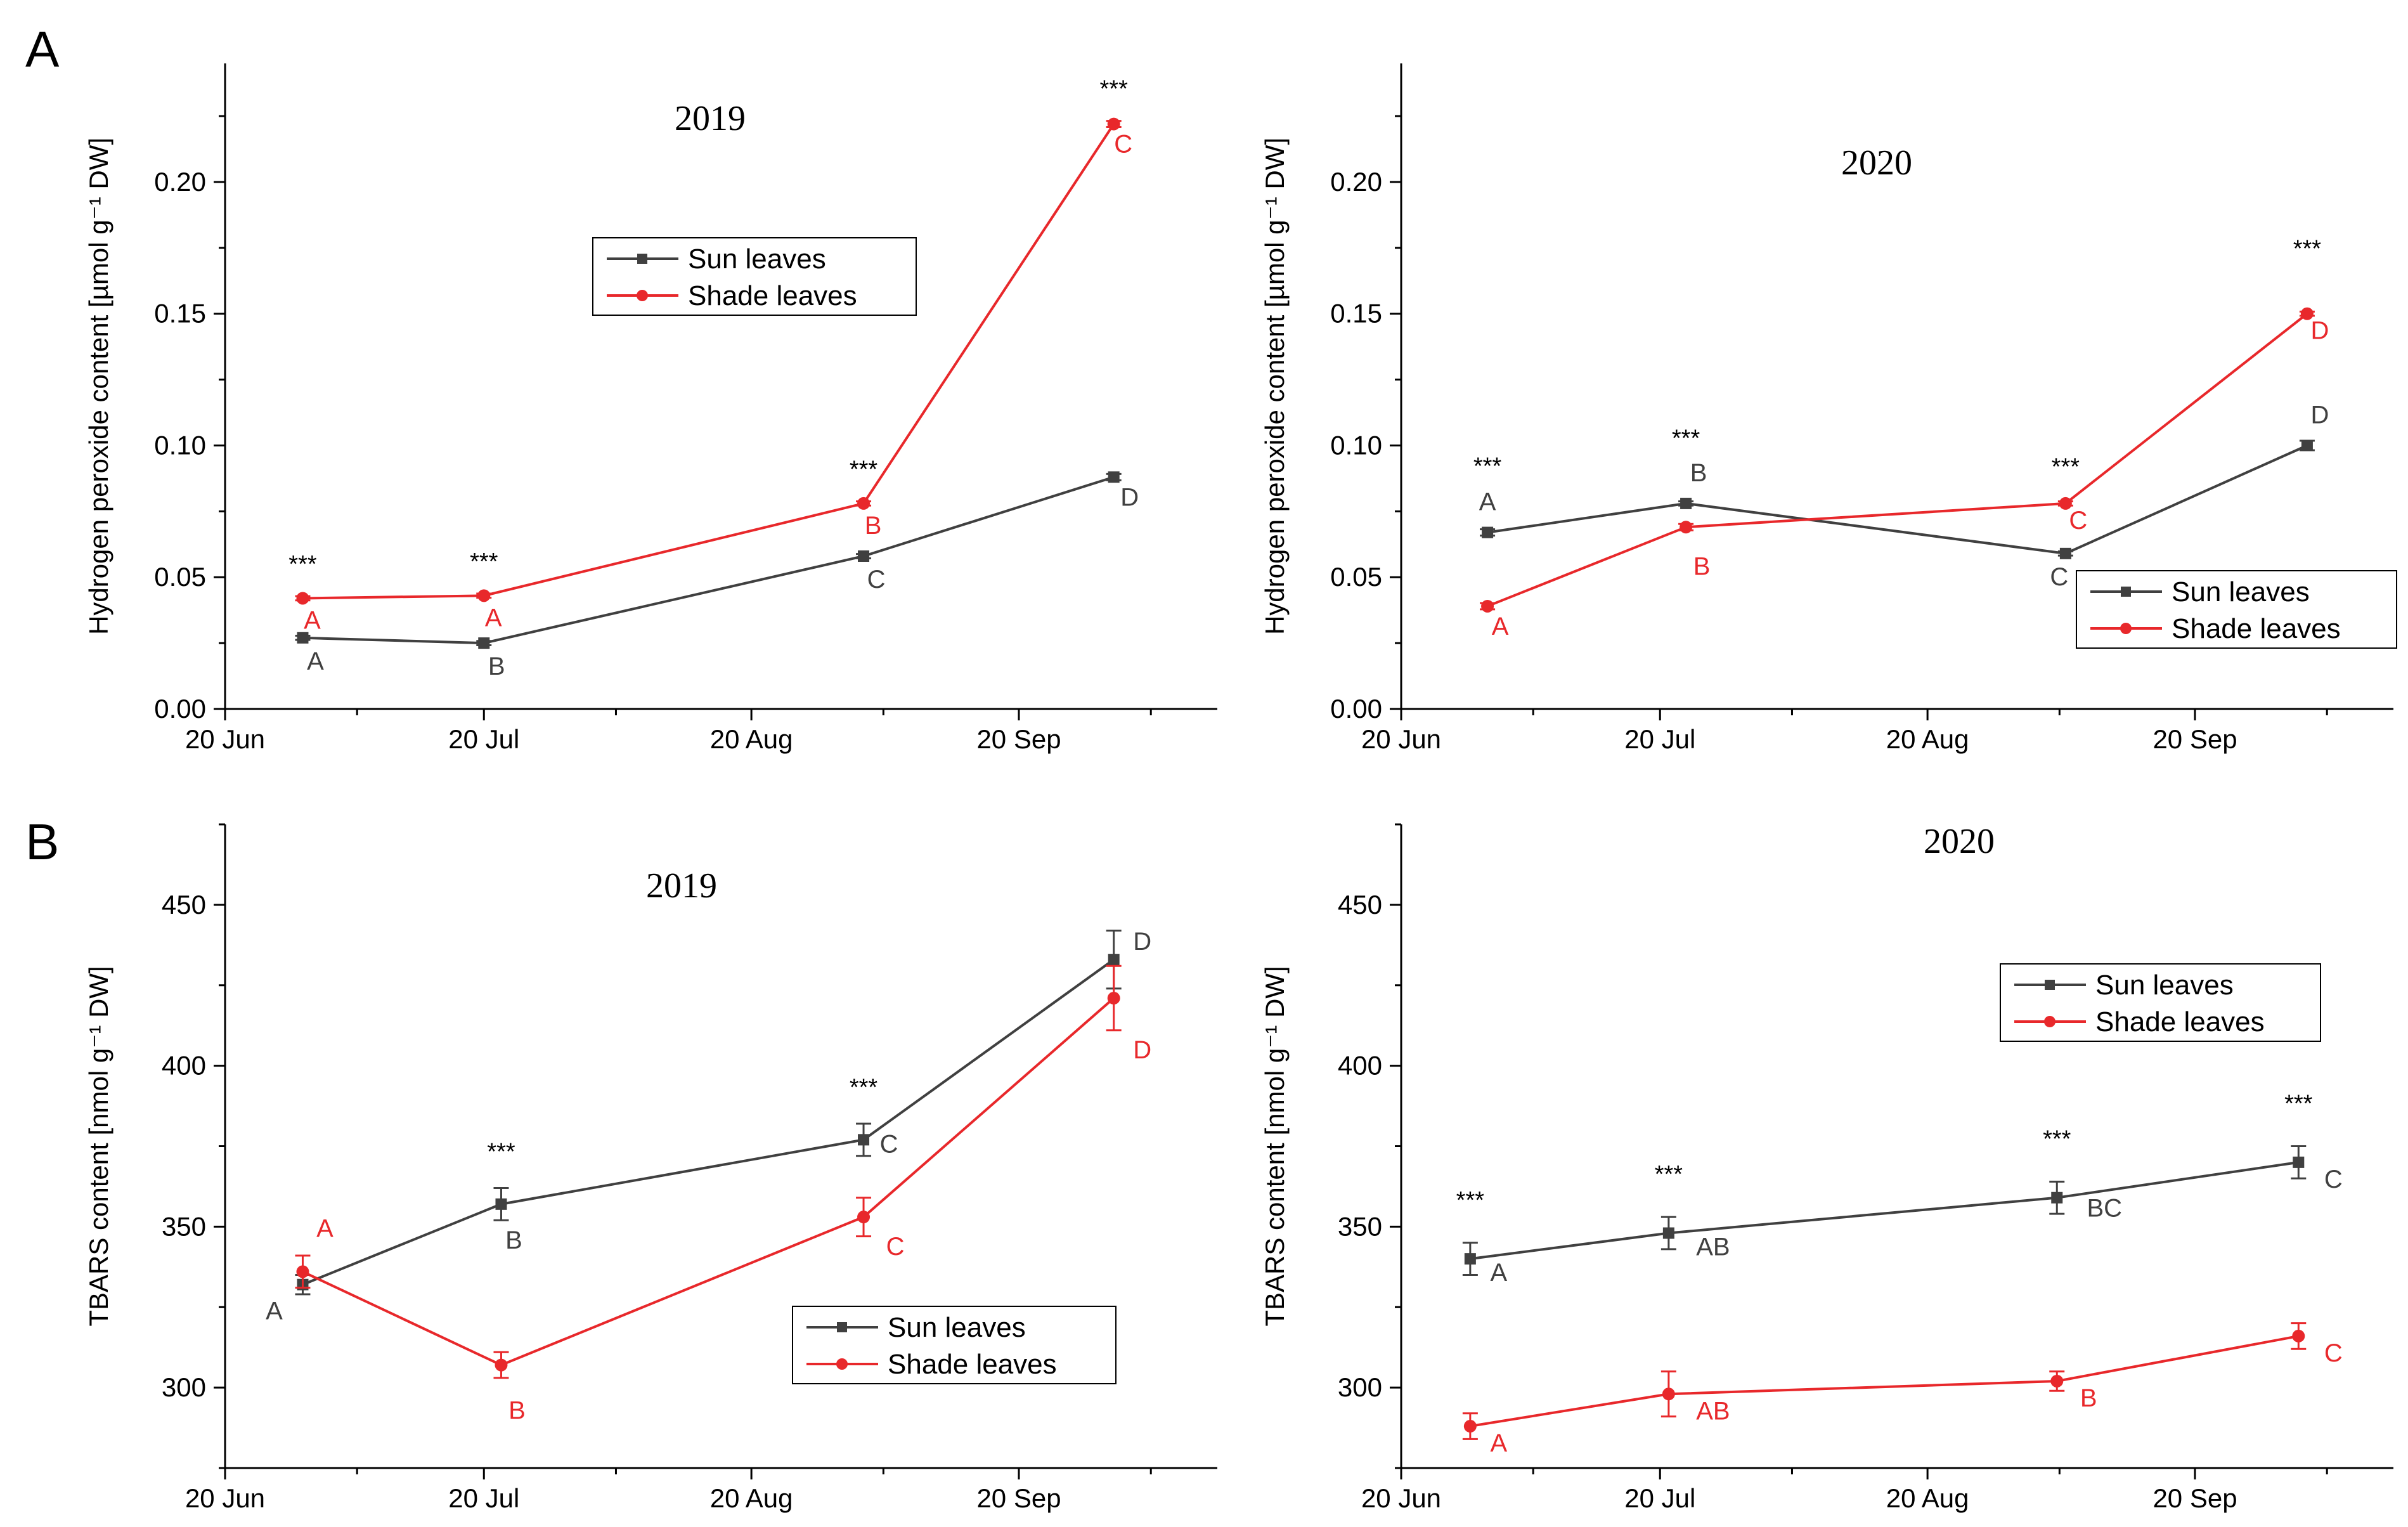  I want to click on chart-title: 2019, so click(710, 118).